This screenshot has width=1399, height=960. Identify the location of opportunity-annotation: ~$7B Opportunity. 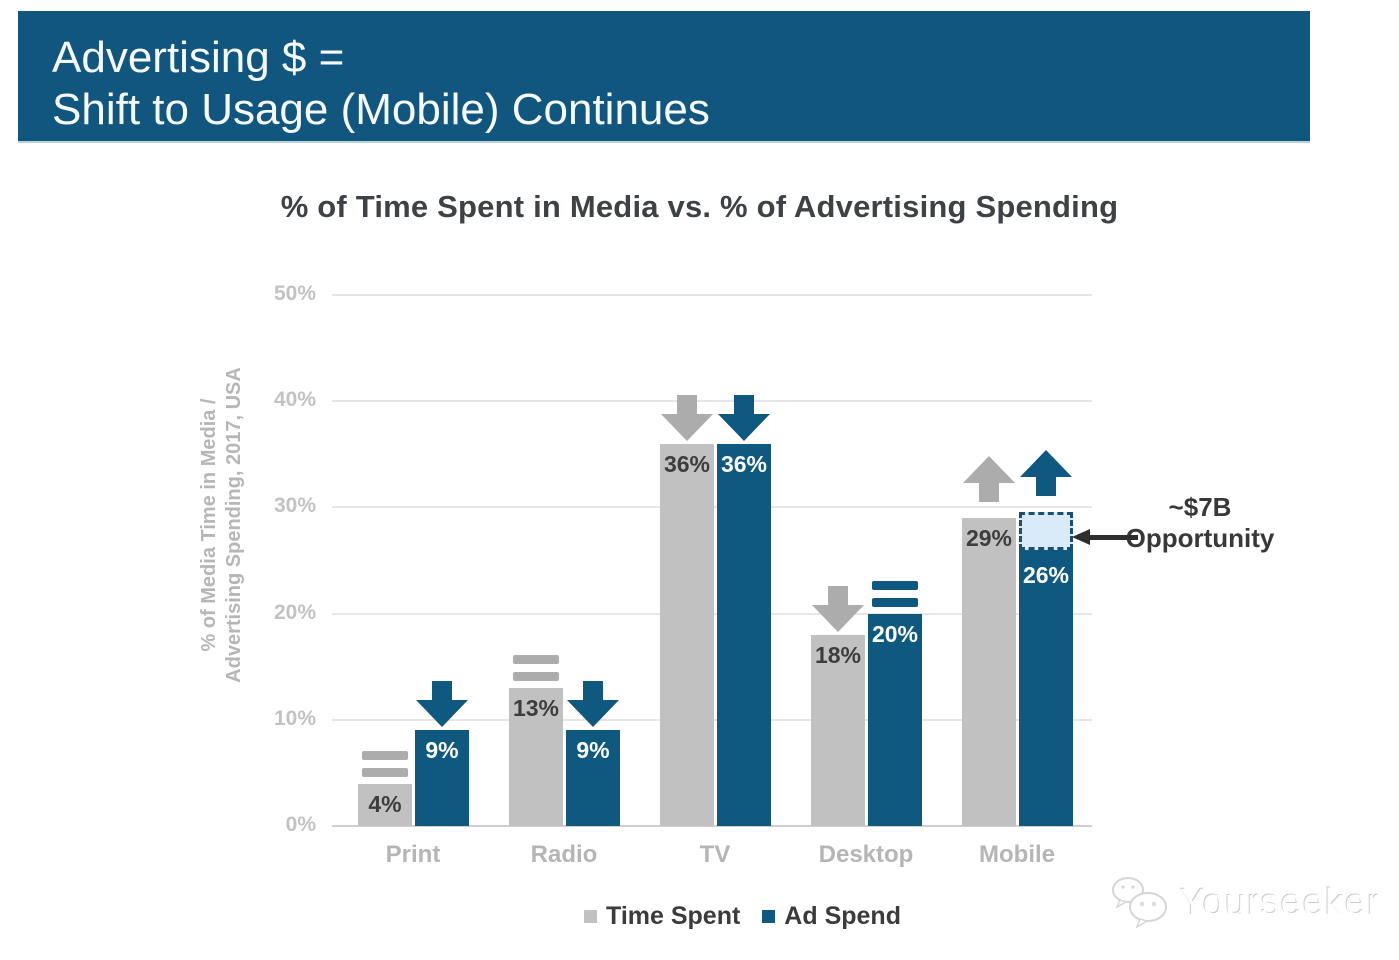
(1200, 523).